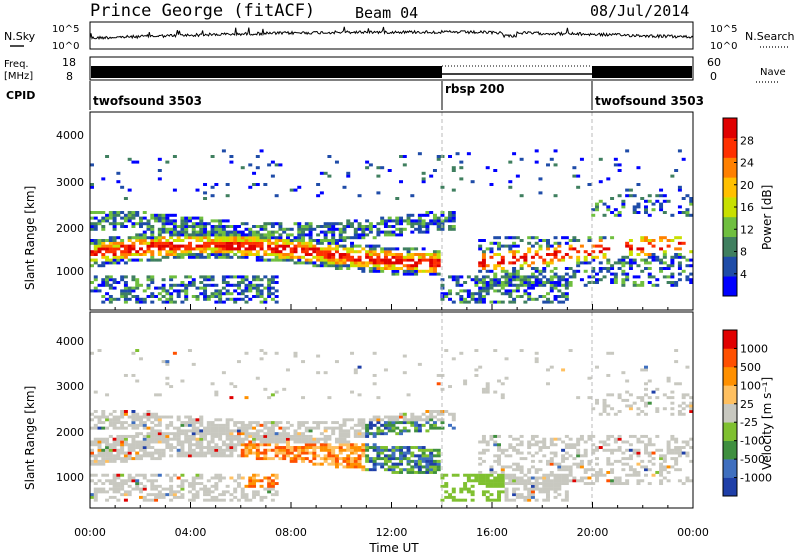 Image resolution: width=800 pixels, height=554 pixels. I want to click on colorbar-tick-label: 100, so click(750, 385).